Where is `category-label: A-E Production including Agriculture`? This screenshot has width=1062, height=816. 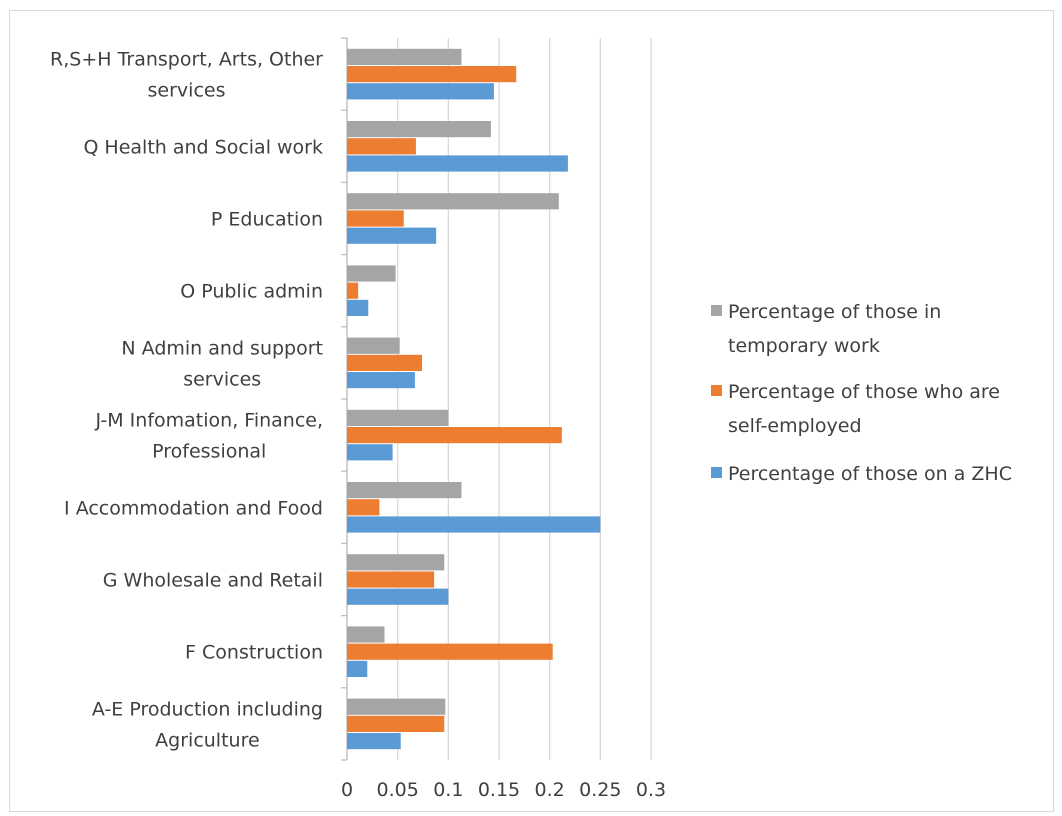
category-label: A-E Production including Agriculture is located at coordinates (207, 724).